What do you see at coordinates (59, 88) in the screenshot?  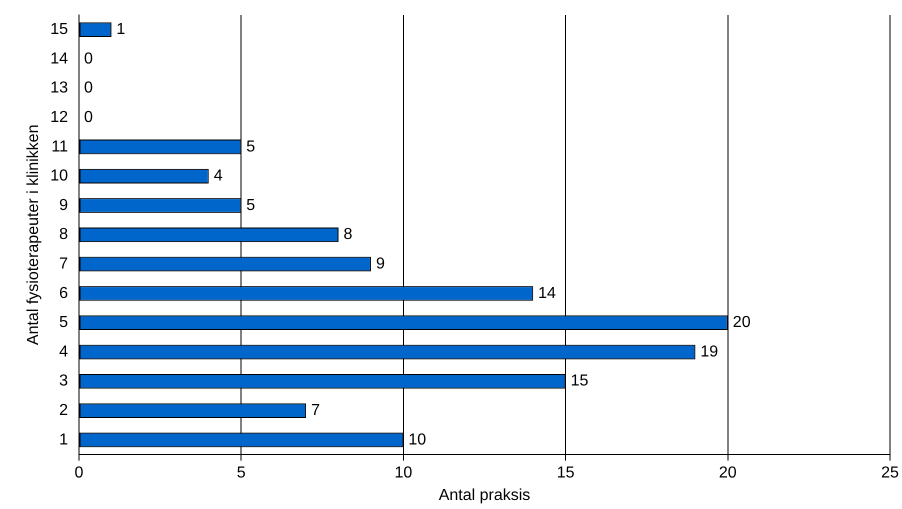 I see `y-tick-label: 13` at bounding box center [59, 88].